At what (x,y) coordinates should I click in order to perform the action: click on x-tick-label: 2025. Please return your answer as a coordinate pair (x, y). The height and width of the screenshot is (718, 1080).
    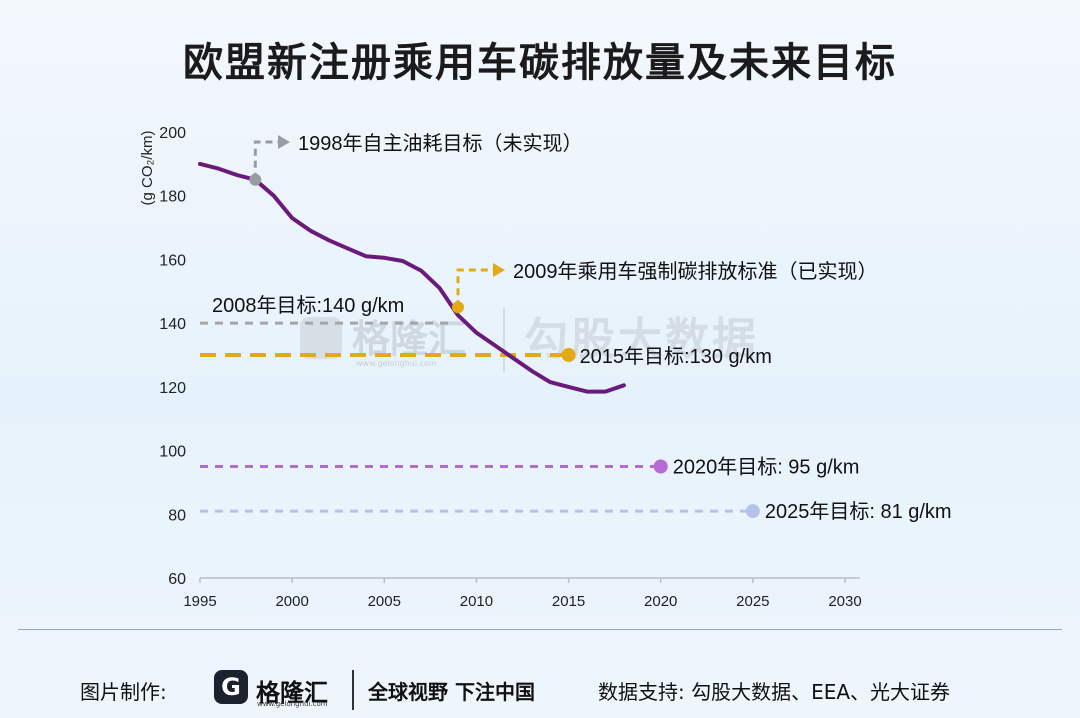
    Looking at the image, I should click on (752, 601).